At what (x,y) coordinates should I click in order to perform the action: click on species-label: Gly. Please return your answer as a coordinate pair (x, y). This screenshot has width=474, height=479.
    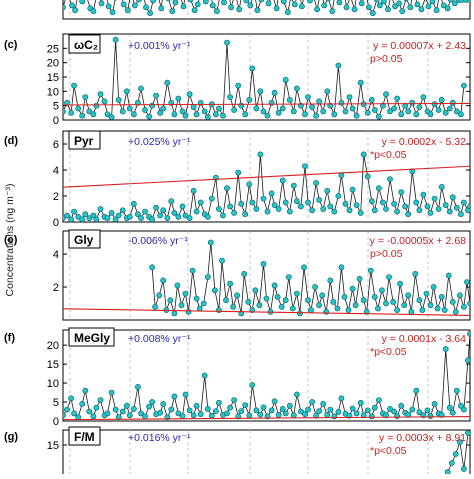
    Looking at the image, I should click on (84, 240).